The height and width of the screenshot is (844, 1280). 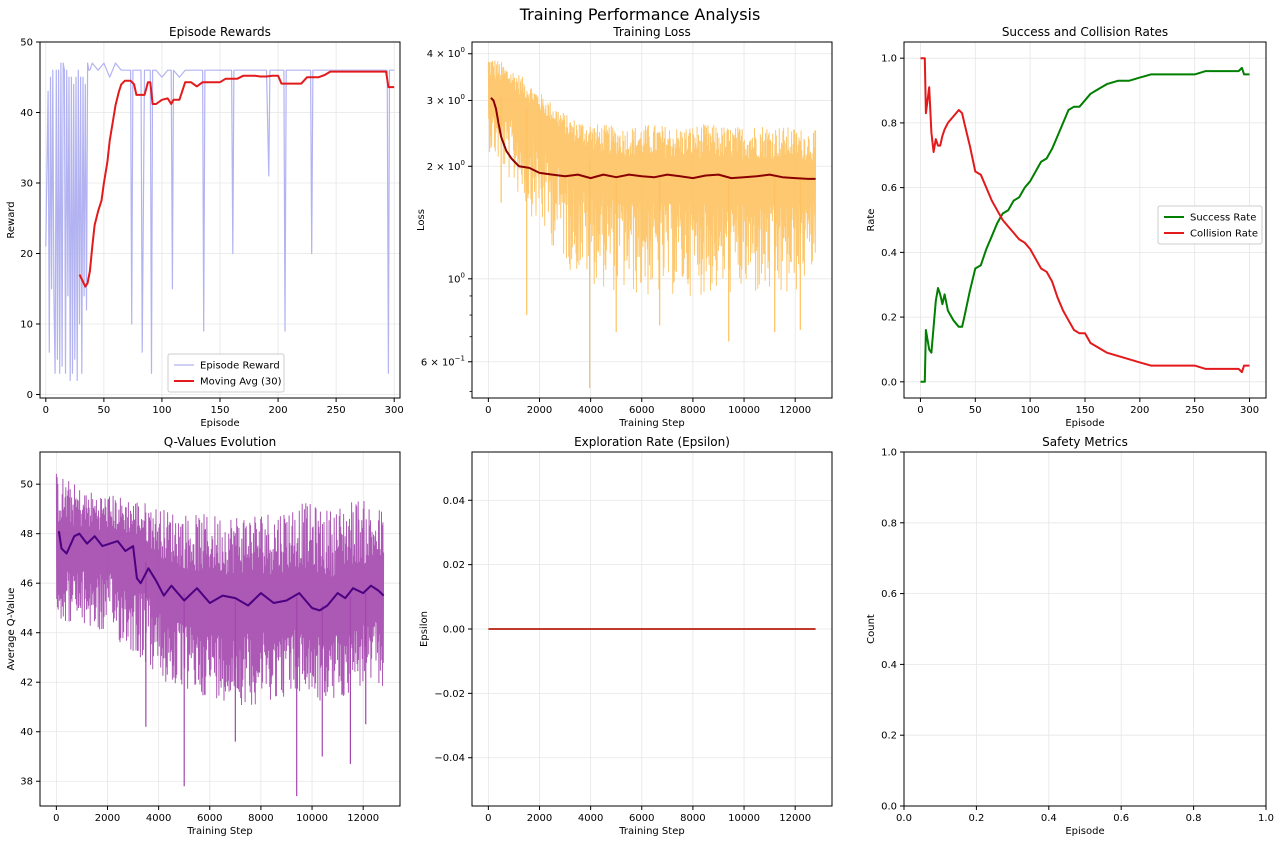 I want to click on y-tick-label: −0.02, so click(x=449, y=694).